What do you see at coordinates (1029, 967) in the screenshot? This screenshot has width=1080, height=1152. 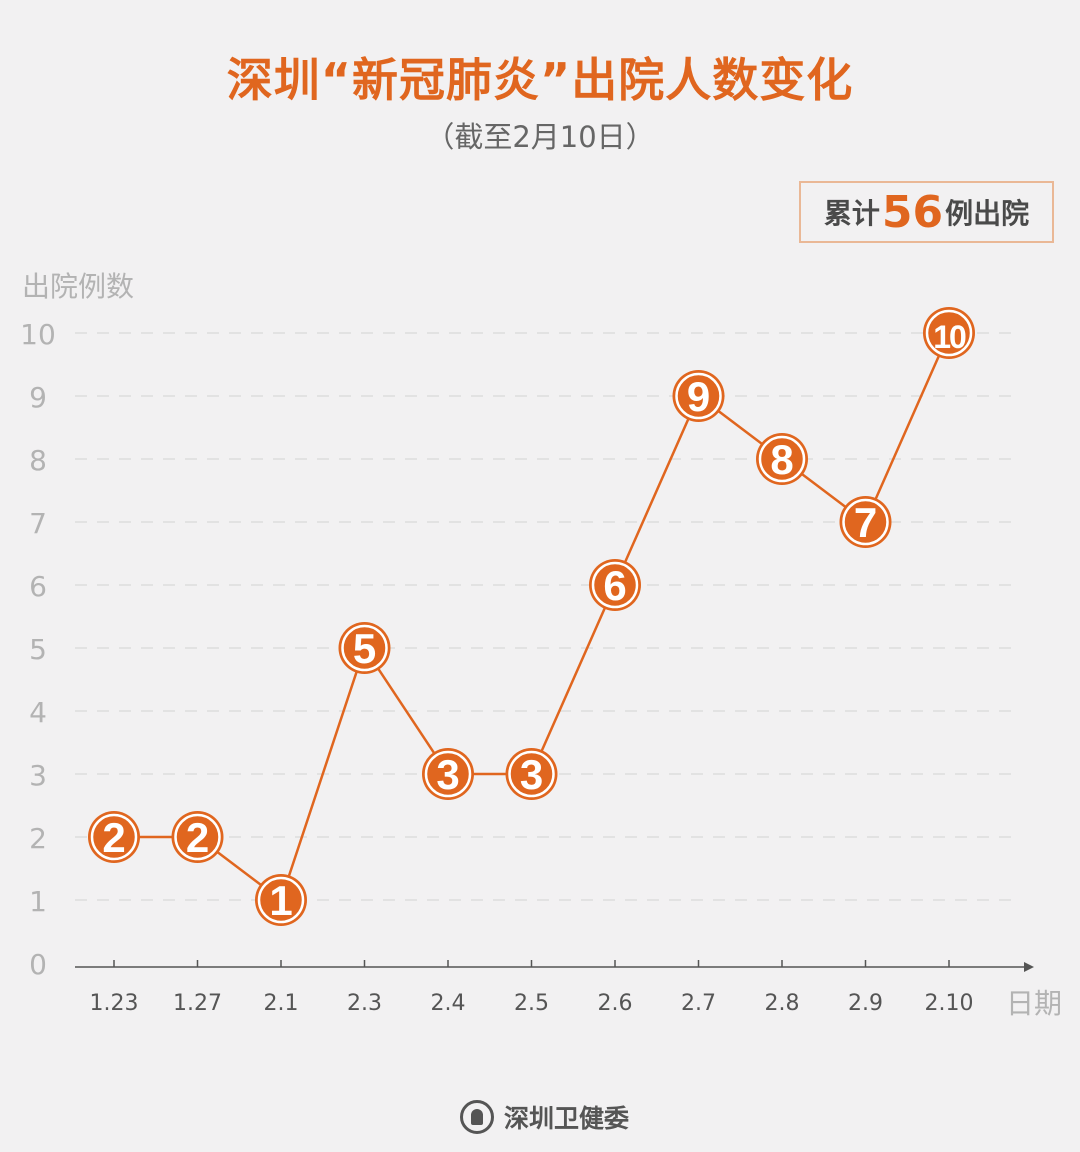 I see `x-axis-arrow-icon` at bounding box center [1029, 967].